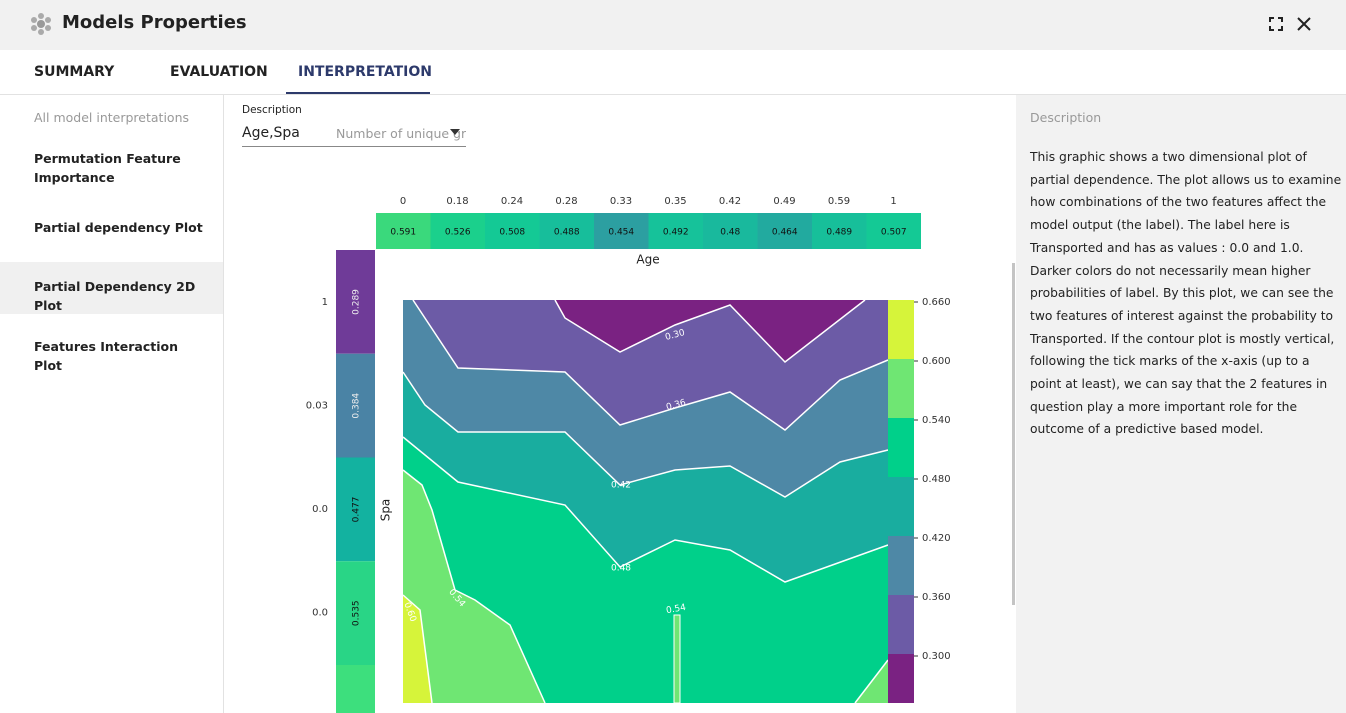 This screenshot has width=1346, height=713. What do you see at coordinates (621, 201) in the screenshot?
I see `x-tick-label: 0.33` at bounding box center [621, 201].